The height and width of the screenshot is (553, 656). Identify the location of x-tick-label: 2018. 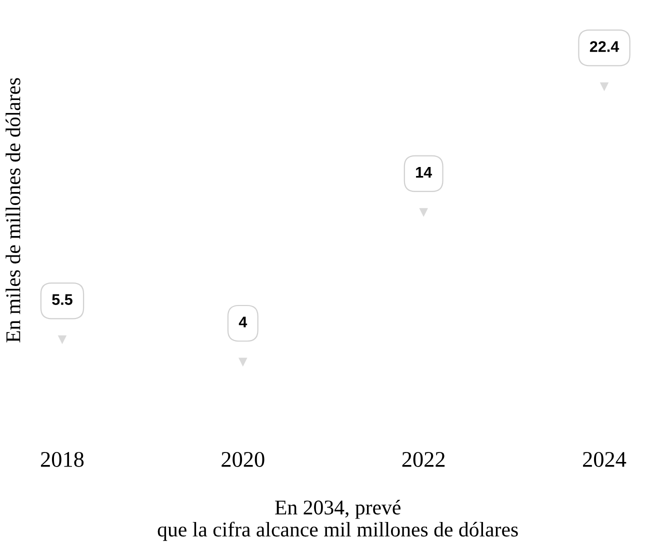
(62, 459).